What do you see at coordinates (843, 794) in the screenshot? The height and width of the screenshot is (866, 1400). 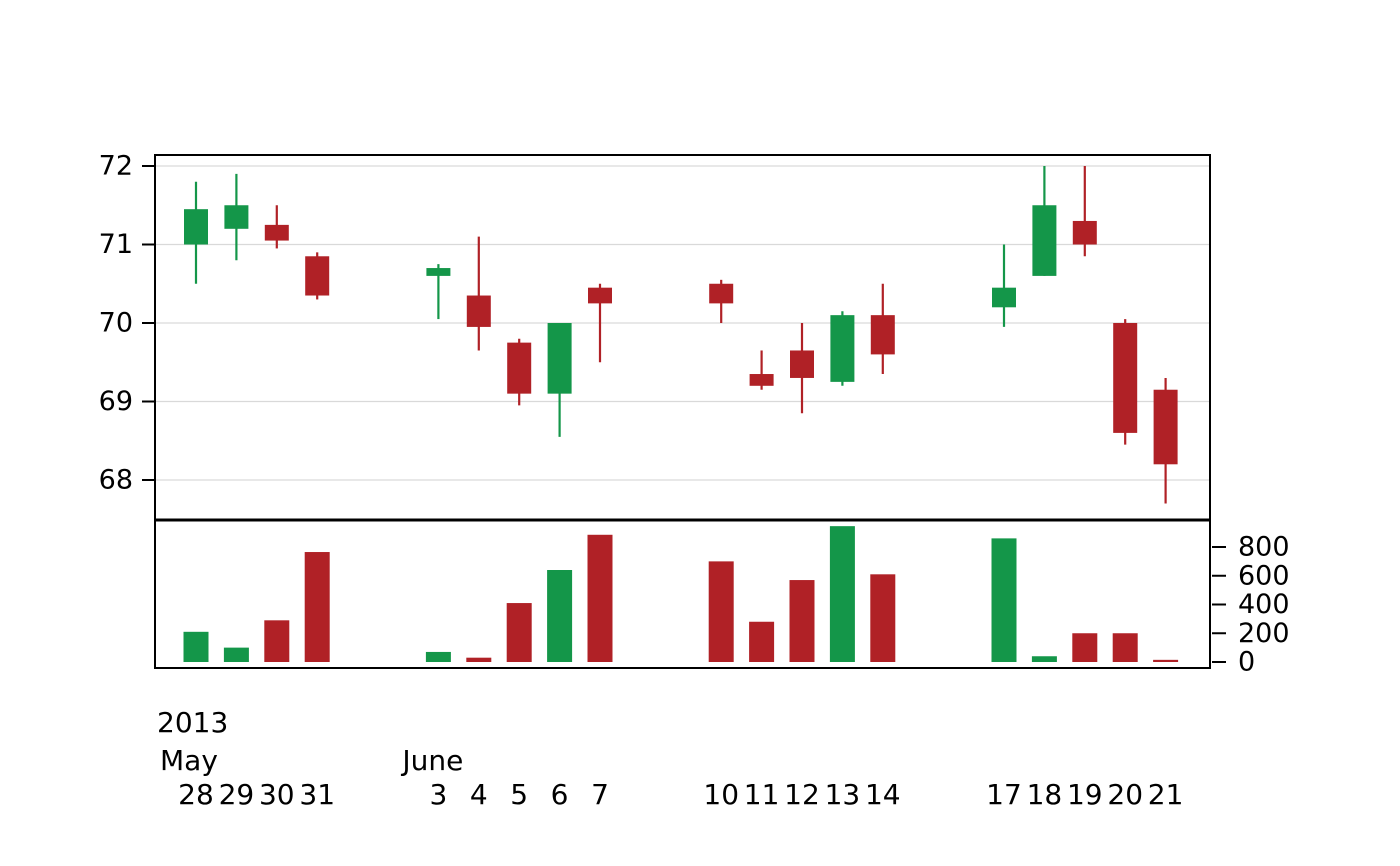 I see `day-axis-label: 13` at bounding box center [843, 794].